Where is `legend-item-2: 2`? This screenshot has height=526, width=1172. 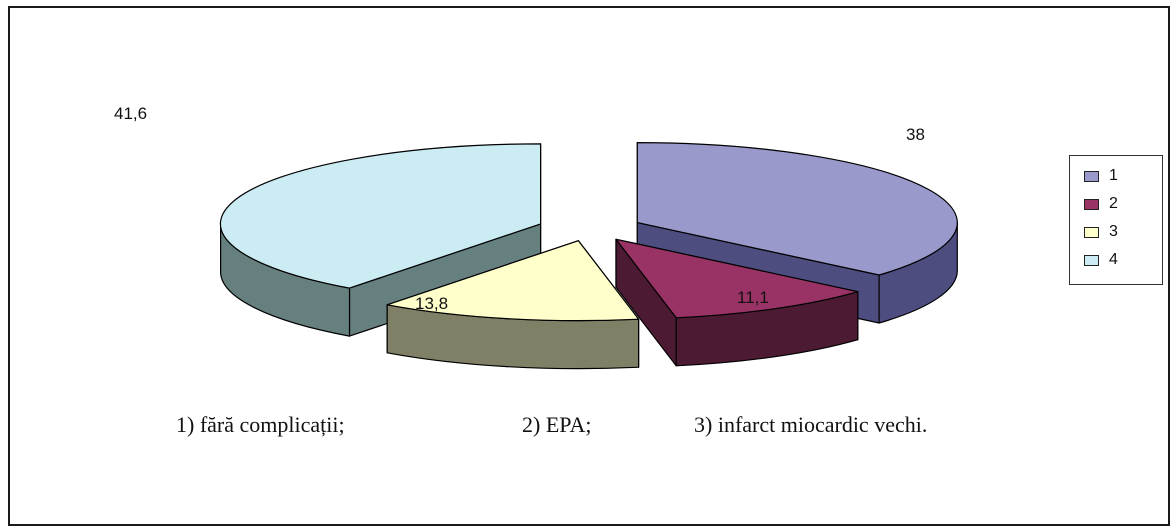 legend-item-2: 2 is located at coordinates (1101, 204).